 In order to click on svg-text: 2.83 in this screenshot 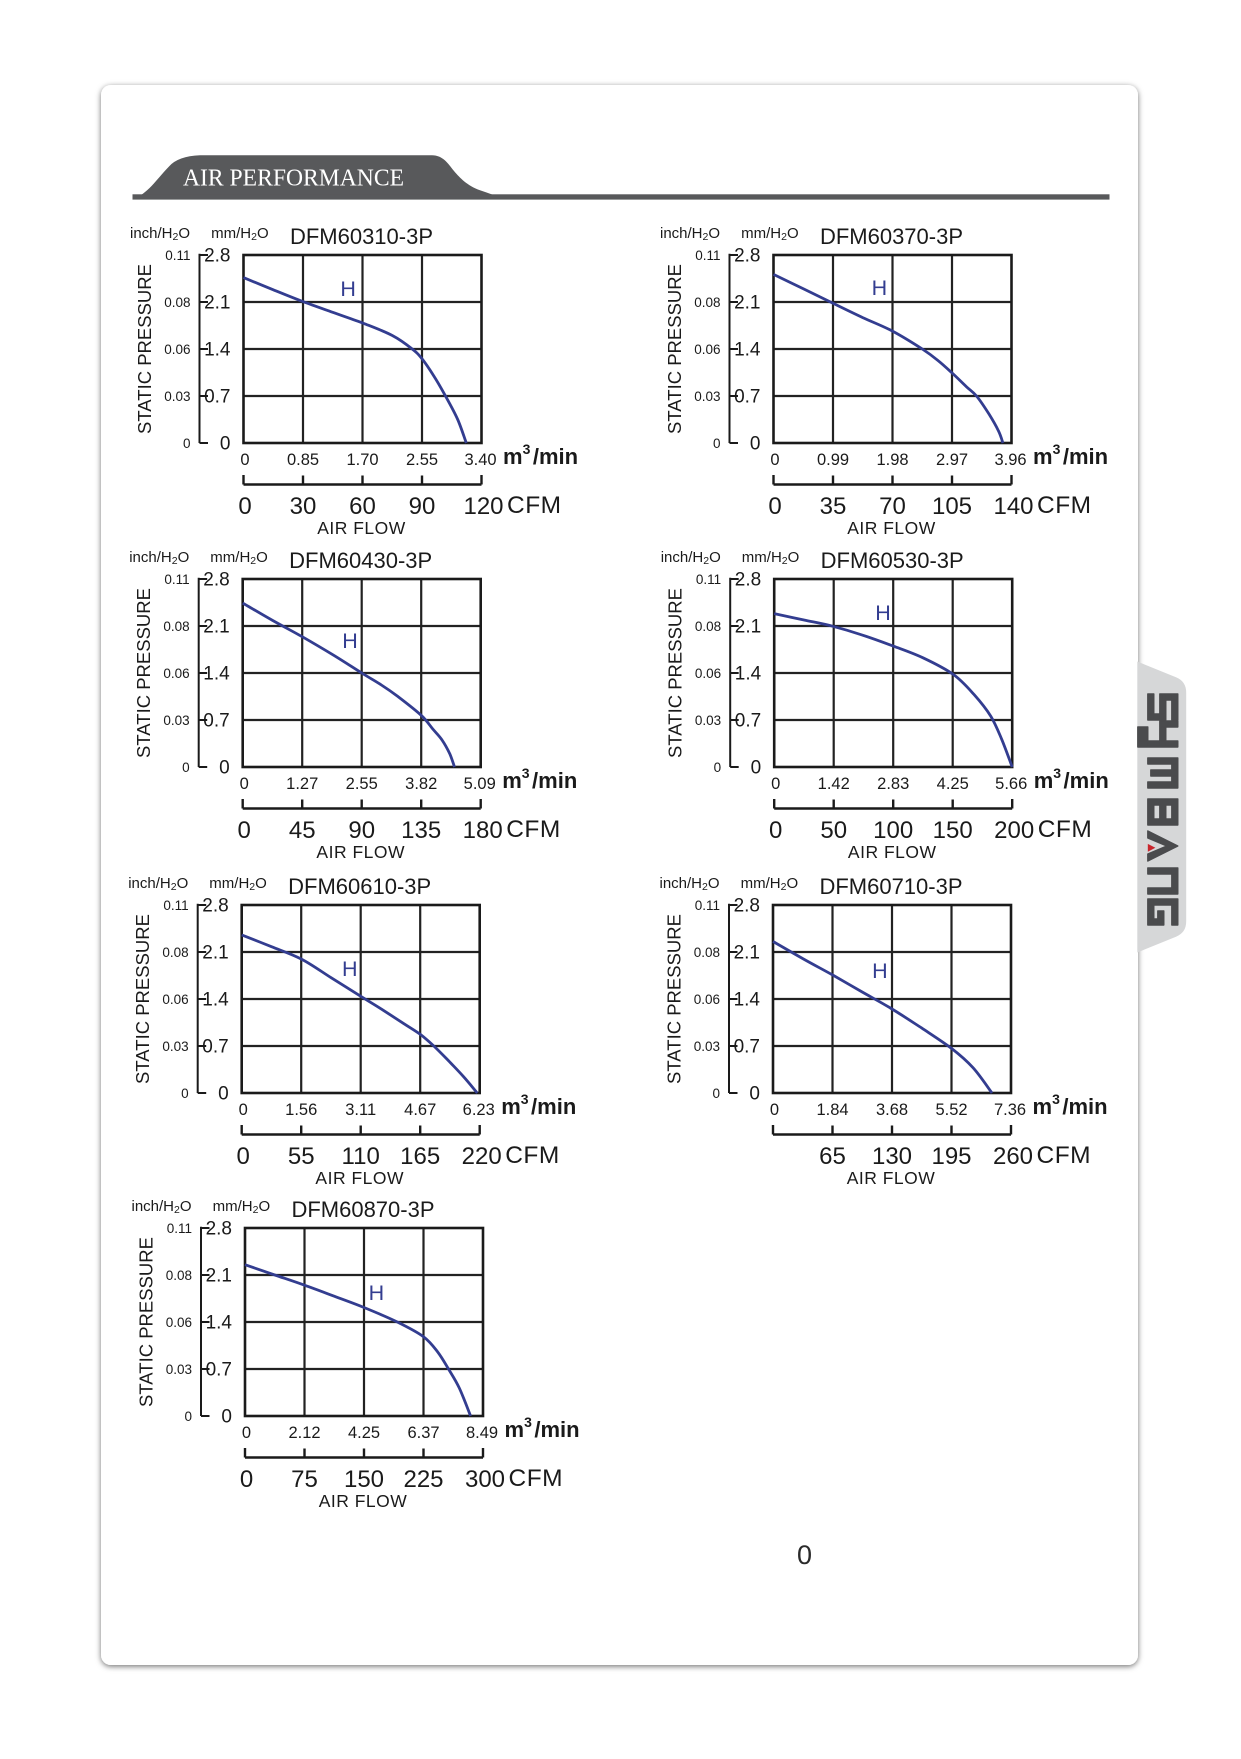, I will do `click(893, 784)`.